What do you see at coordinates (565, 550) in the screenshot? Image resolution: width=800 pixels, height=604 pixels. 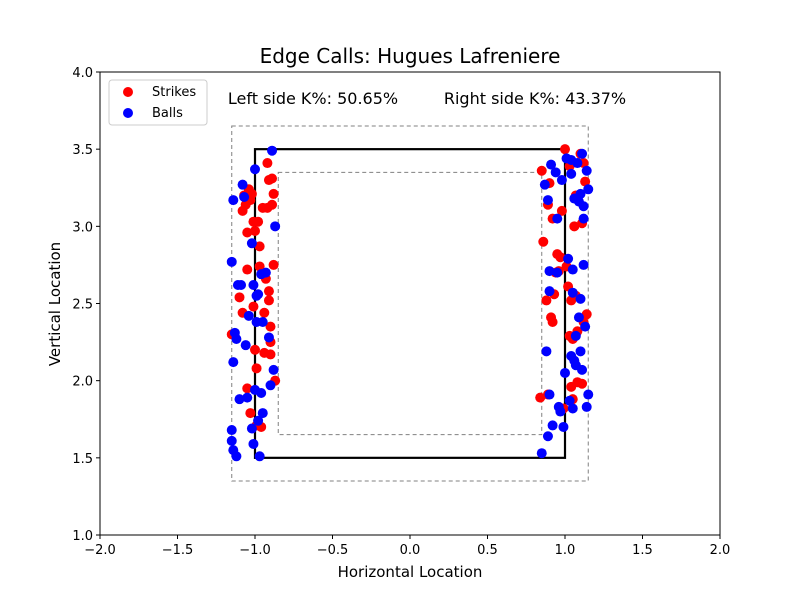 I see `x-tick-label: 1.0` at bounding box center [565, 550].